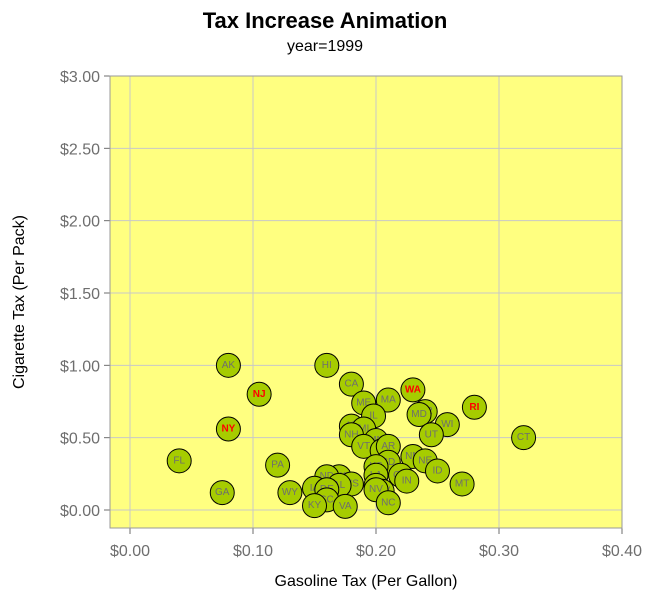  I want to click on data-point-ak: AK, so click(228, 365).